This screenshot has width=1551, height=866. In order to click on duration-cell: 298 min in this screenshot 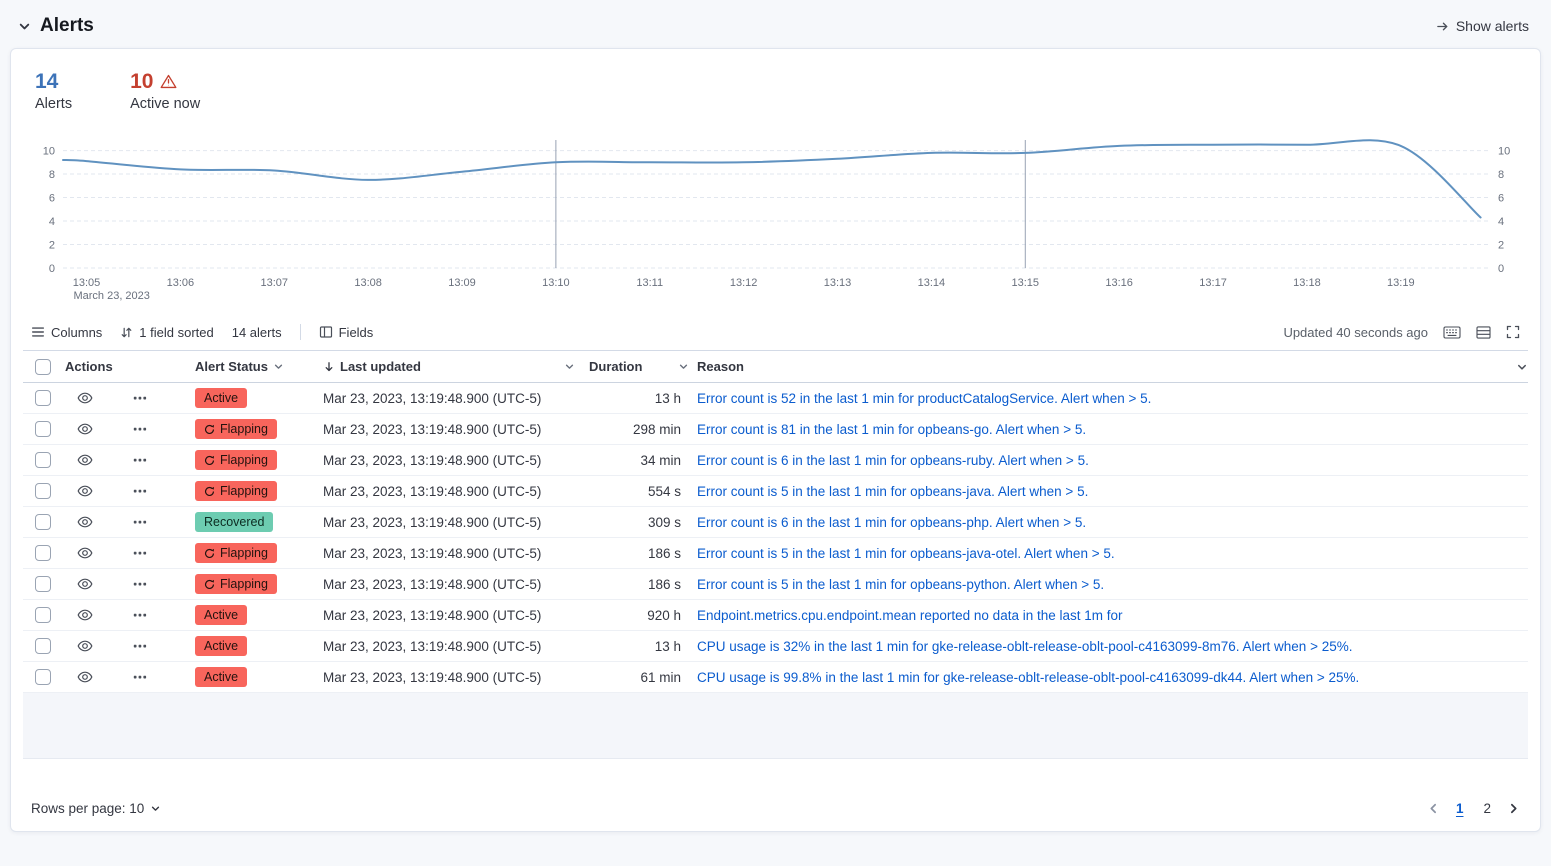, I will do `click(656, 429)`.